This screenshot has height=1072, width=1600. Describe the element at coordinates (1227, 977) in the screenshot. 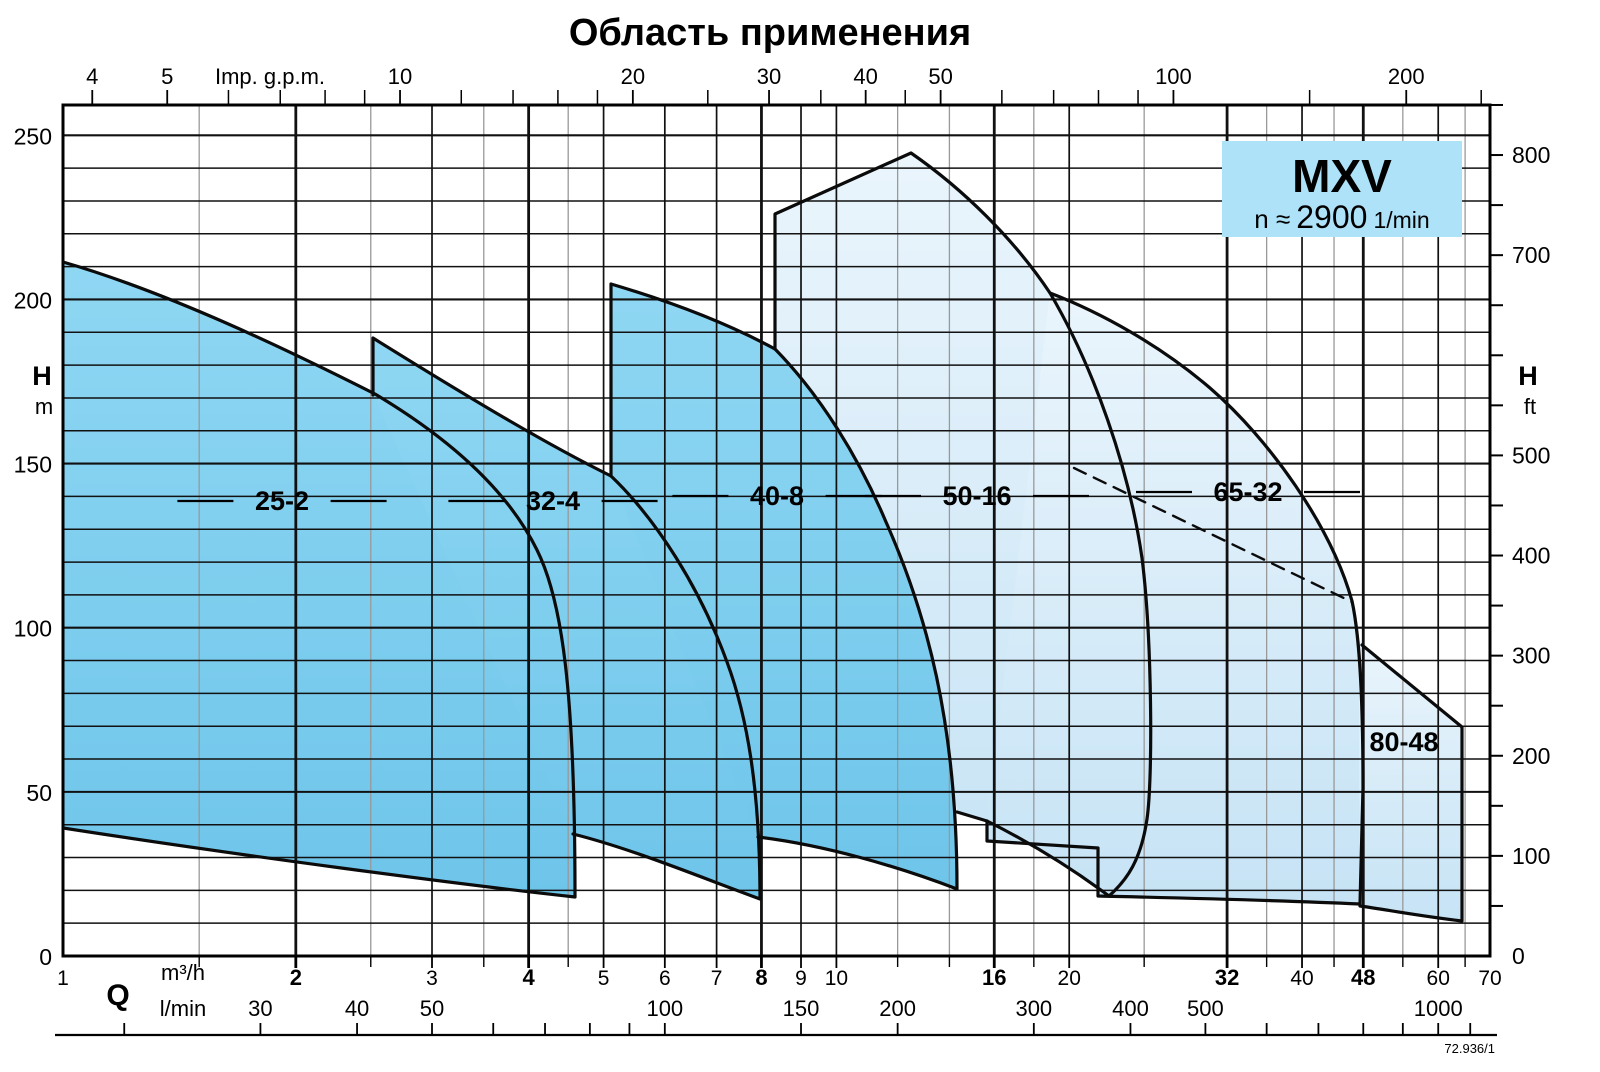

I see `bottom-axis-tick-label: 32` at that location.